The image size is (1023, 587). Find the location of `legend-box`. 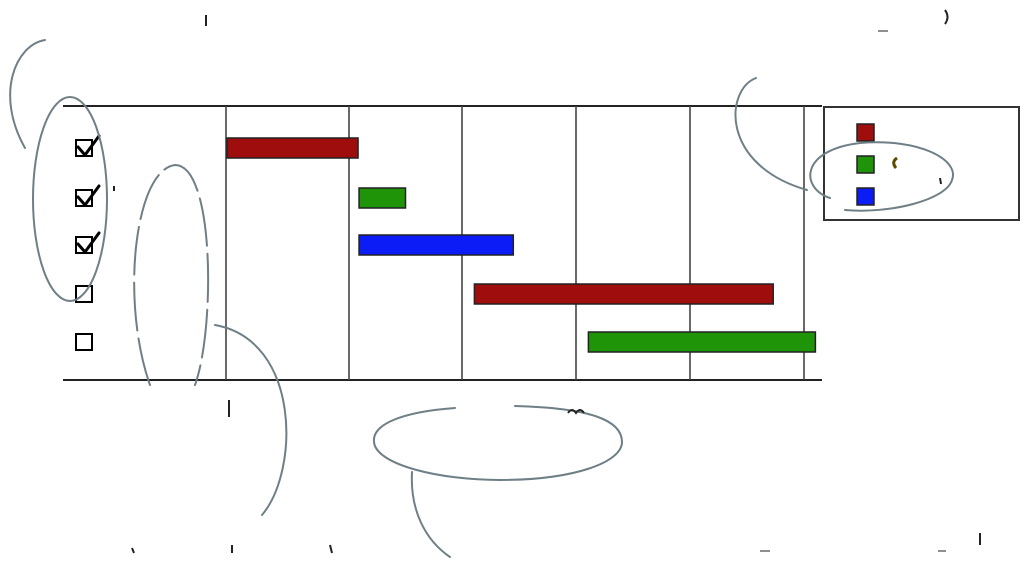

legend-box is located at coordinates (921, 163).